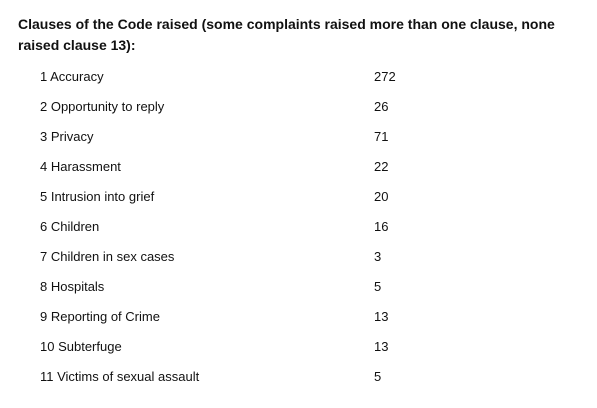  What do you see at coordinates (250, 107) in the screenshot?
I see `table-row: 2 Opportunity to reply 26` at bounding box center [250, 107].